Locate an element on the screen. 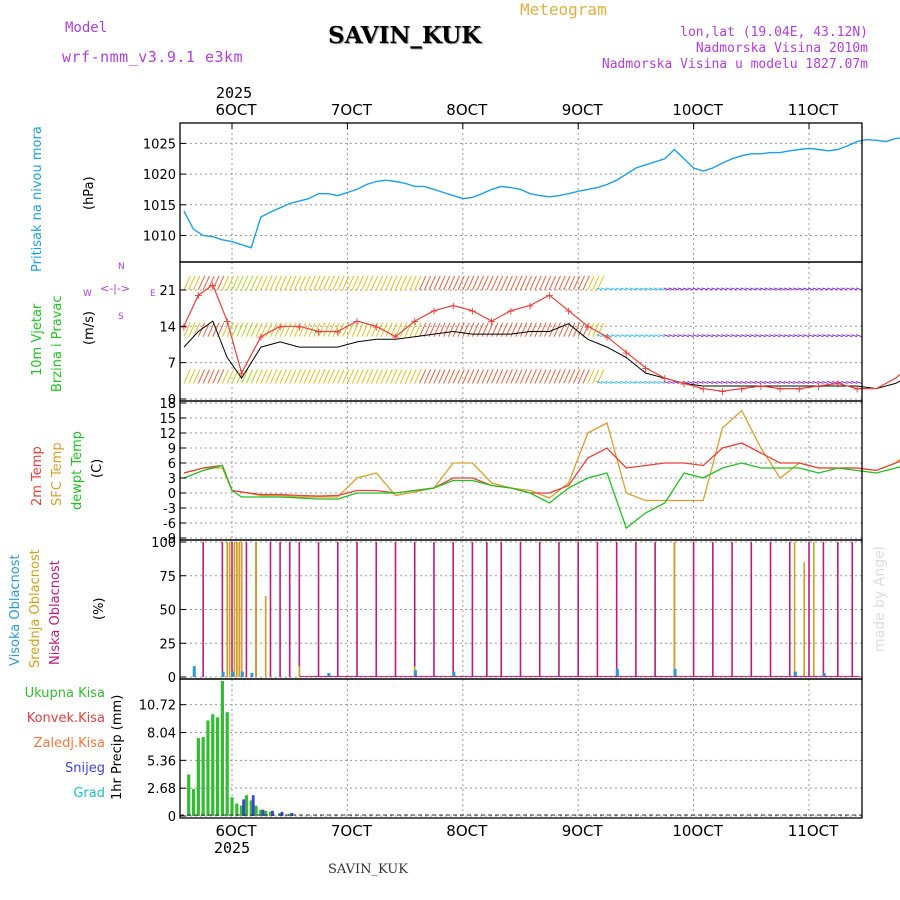  temp-tick-label: 6 is located at coordinates (172, 464).